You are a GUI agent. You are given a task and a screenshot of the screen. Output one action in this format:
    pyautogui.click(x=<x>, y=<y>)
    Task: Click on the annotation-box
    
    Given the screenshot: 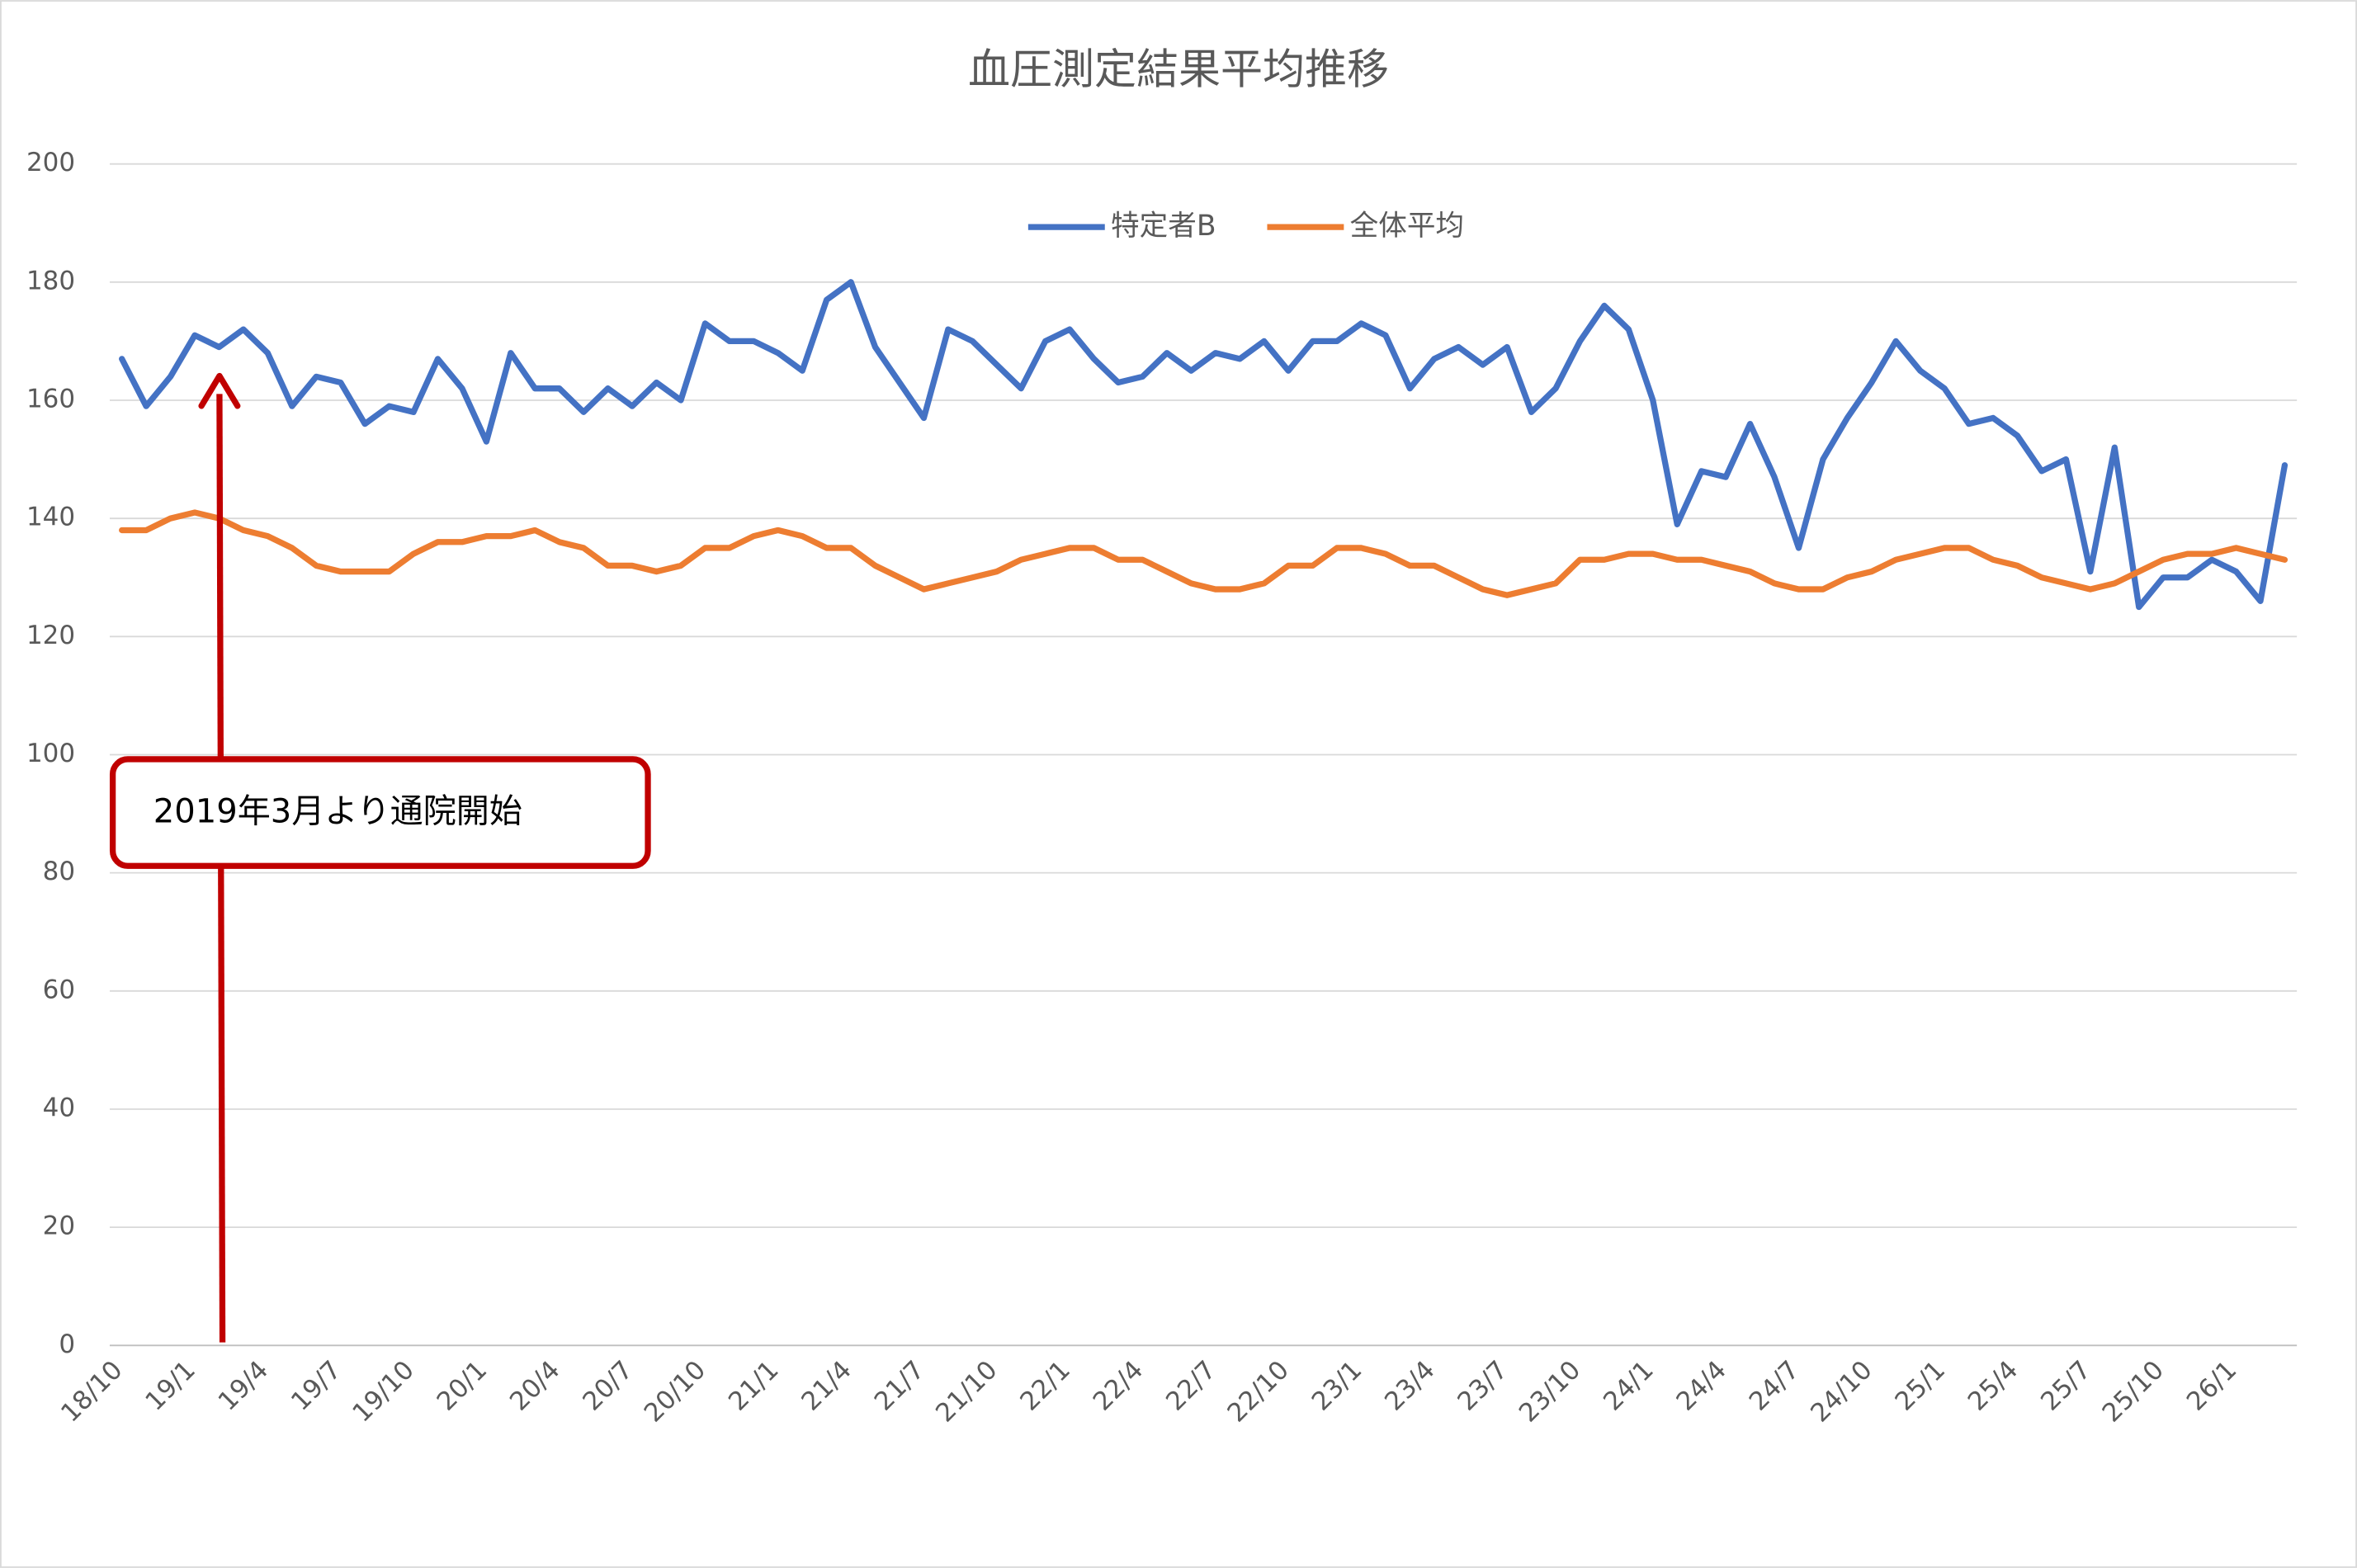 What is the action you would take?
    pyautogui.click(x=380, y=812)
    